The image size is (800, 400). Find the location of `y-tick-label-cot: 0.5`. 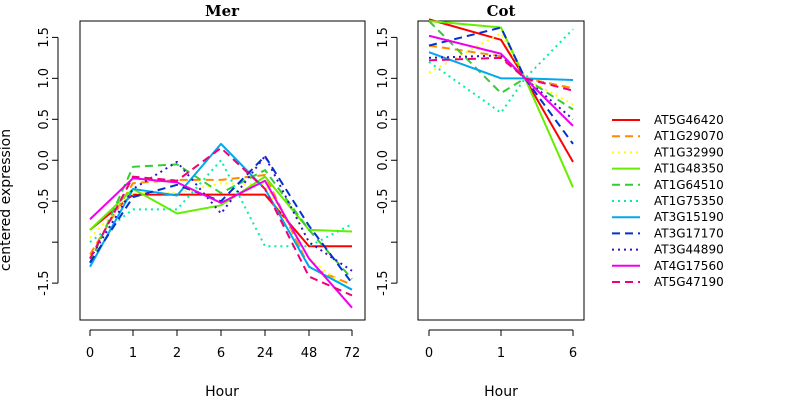

y-tick-label-cot: 0.5 is located at coordinates (383, 119).